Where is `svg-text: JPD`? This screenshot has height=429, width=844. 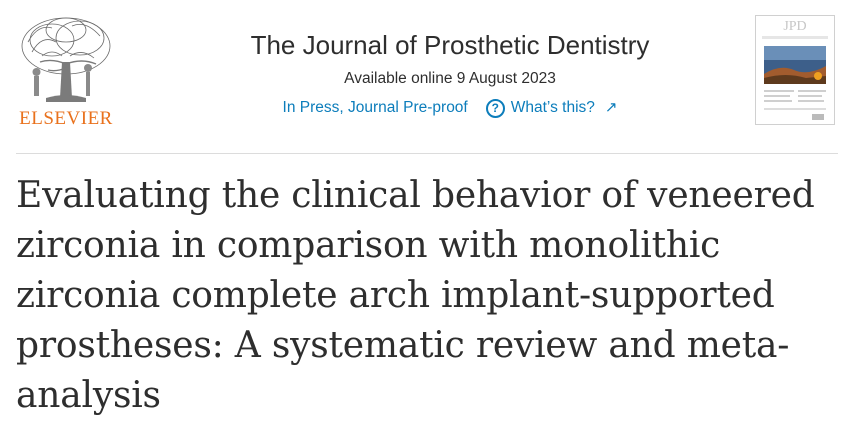 svg-text: JPD is located at coordinates (794, 26).